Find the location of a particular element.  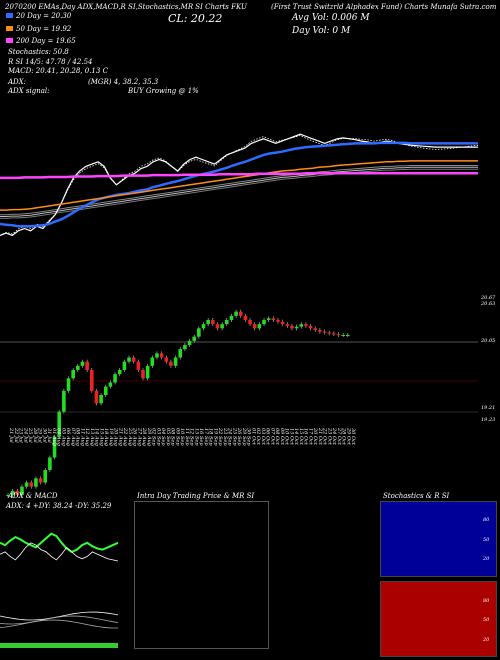

x-tick-label: 29 Oct is located at coordinates (348, 436).